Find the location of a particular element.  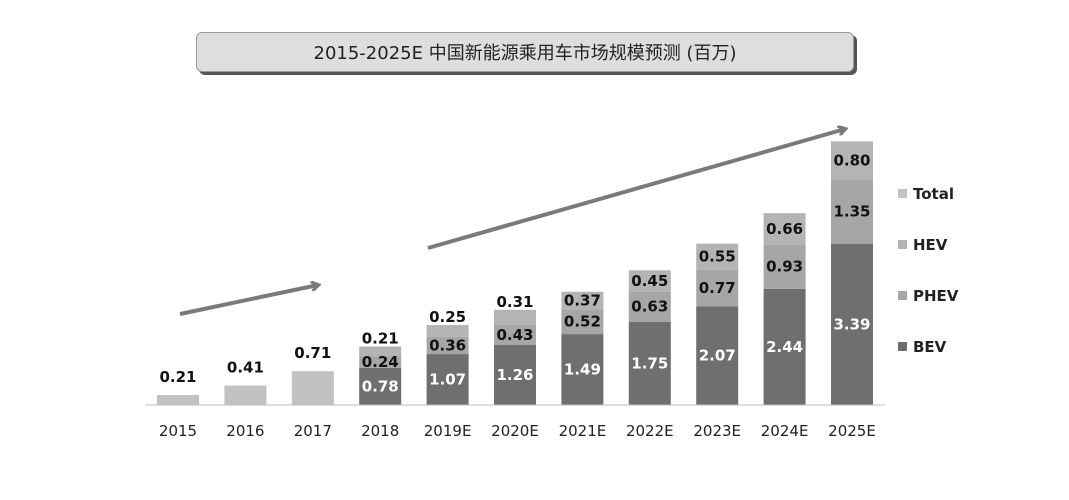

value-label-total: 0.41 is located at coordinates (245, 367).